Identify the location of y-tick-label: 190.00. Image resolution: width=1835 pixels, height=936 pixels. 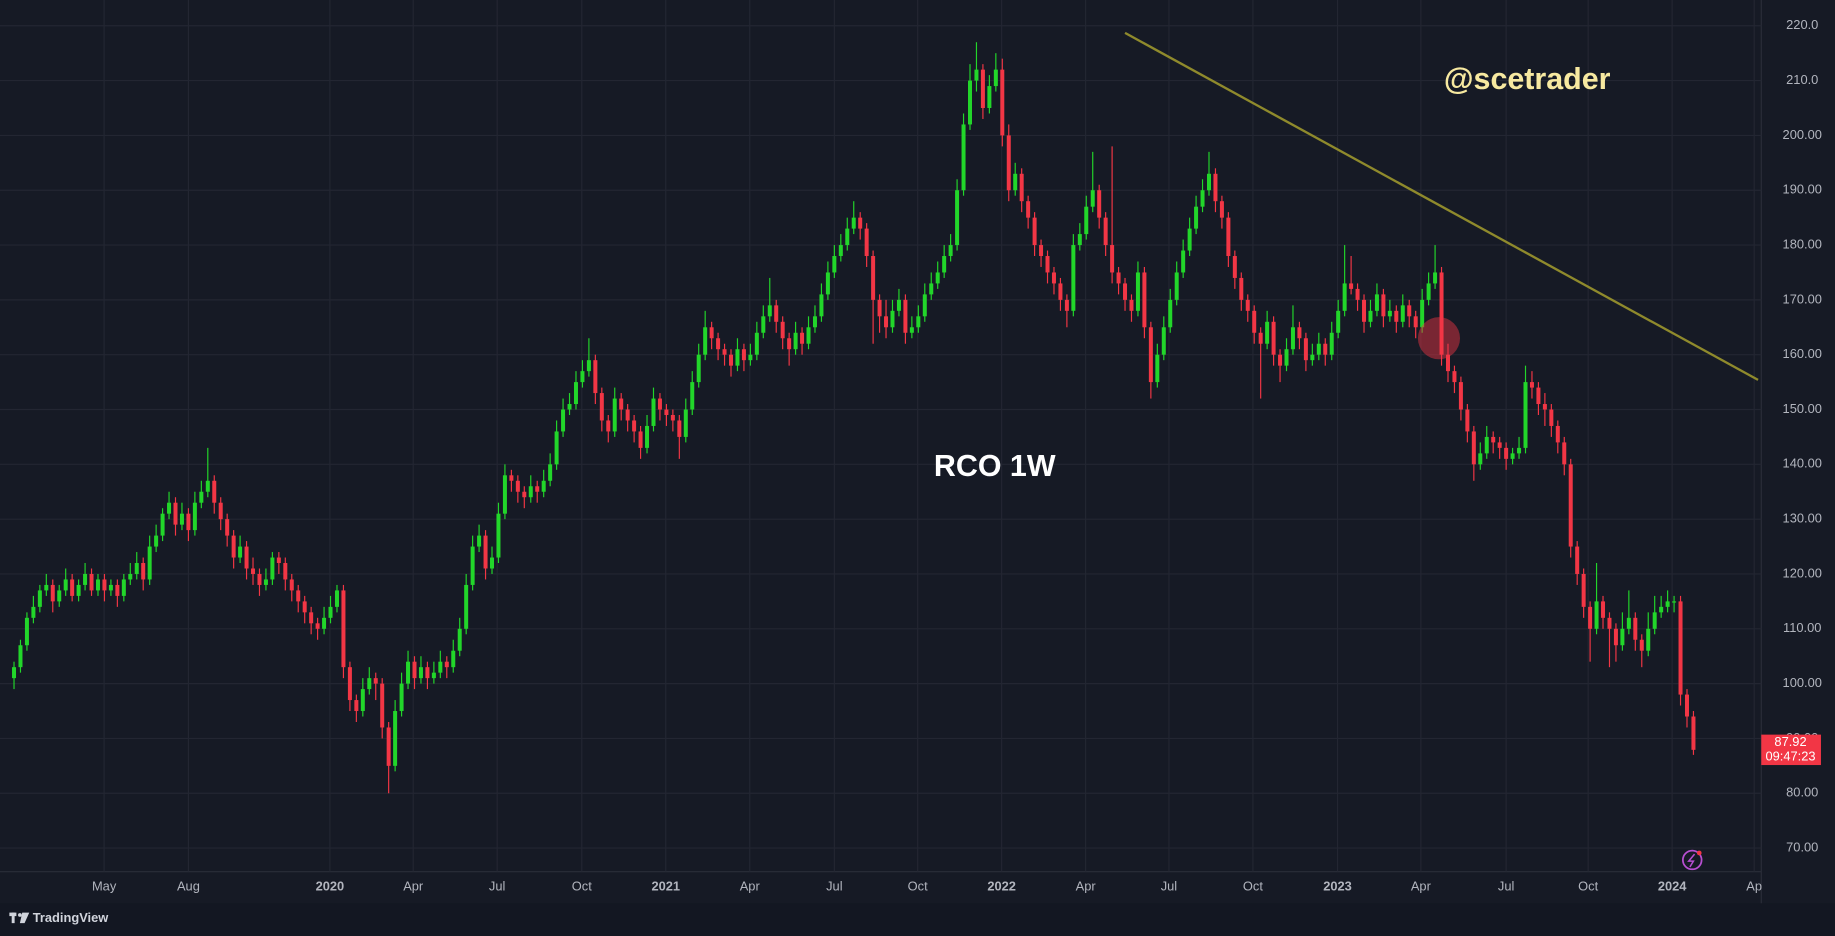
(1802, 189).